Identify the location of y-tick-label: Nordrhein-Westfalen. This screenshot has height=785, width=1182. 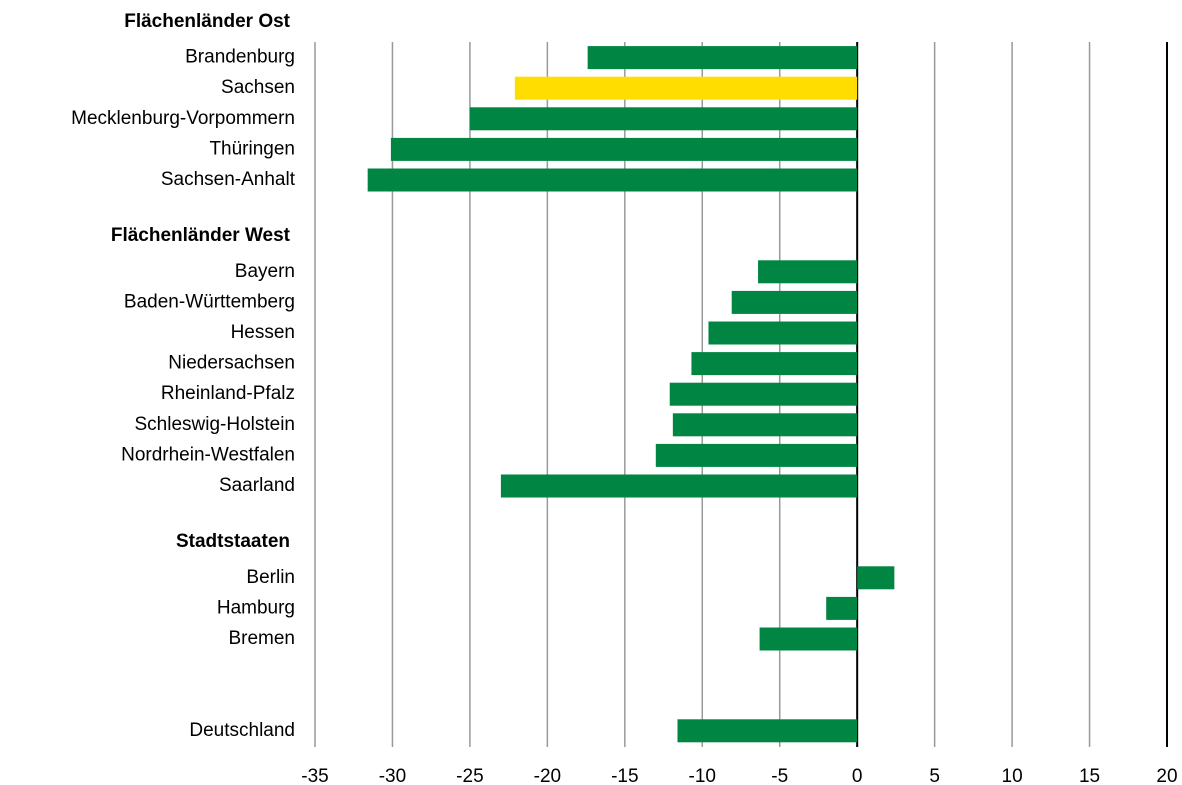
(208, 454).